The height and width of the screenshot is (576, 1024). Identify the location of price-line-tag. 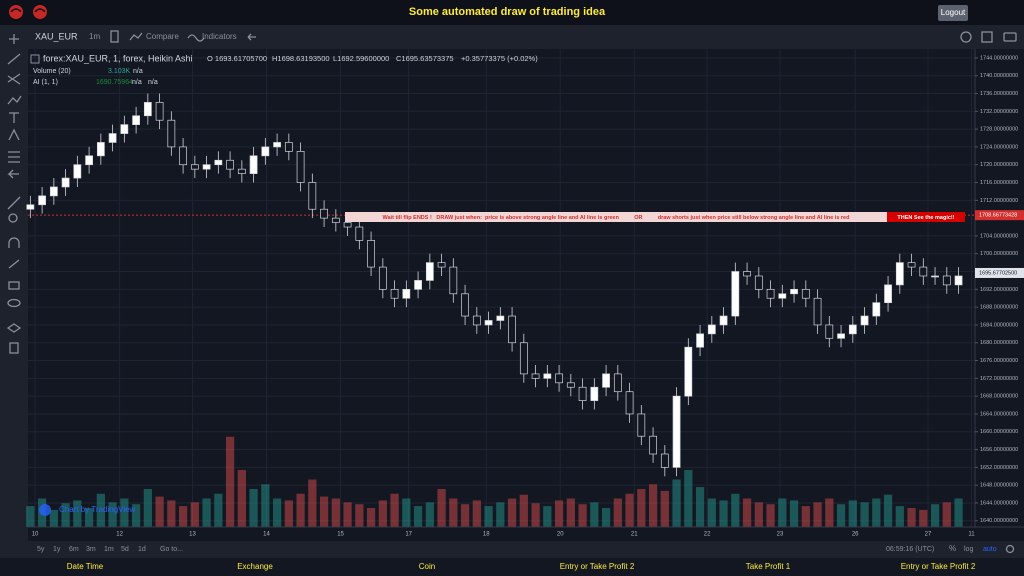
(999, 215).